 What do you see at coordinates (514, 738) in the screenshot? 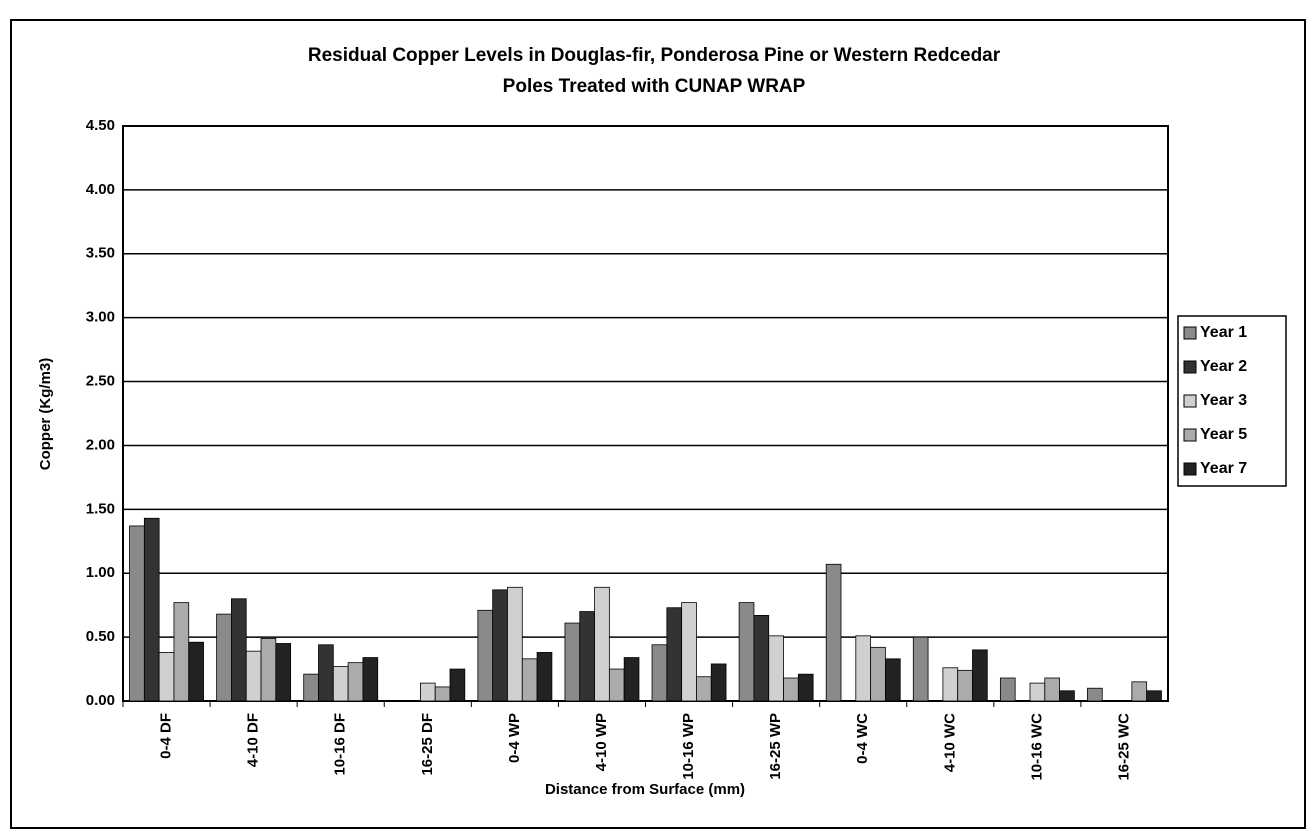
I see `x-tick-label: 0-4 WP` at bounding box center [514, 738].